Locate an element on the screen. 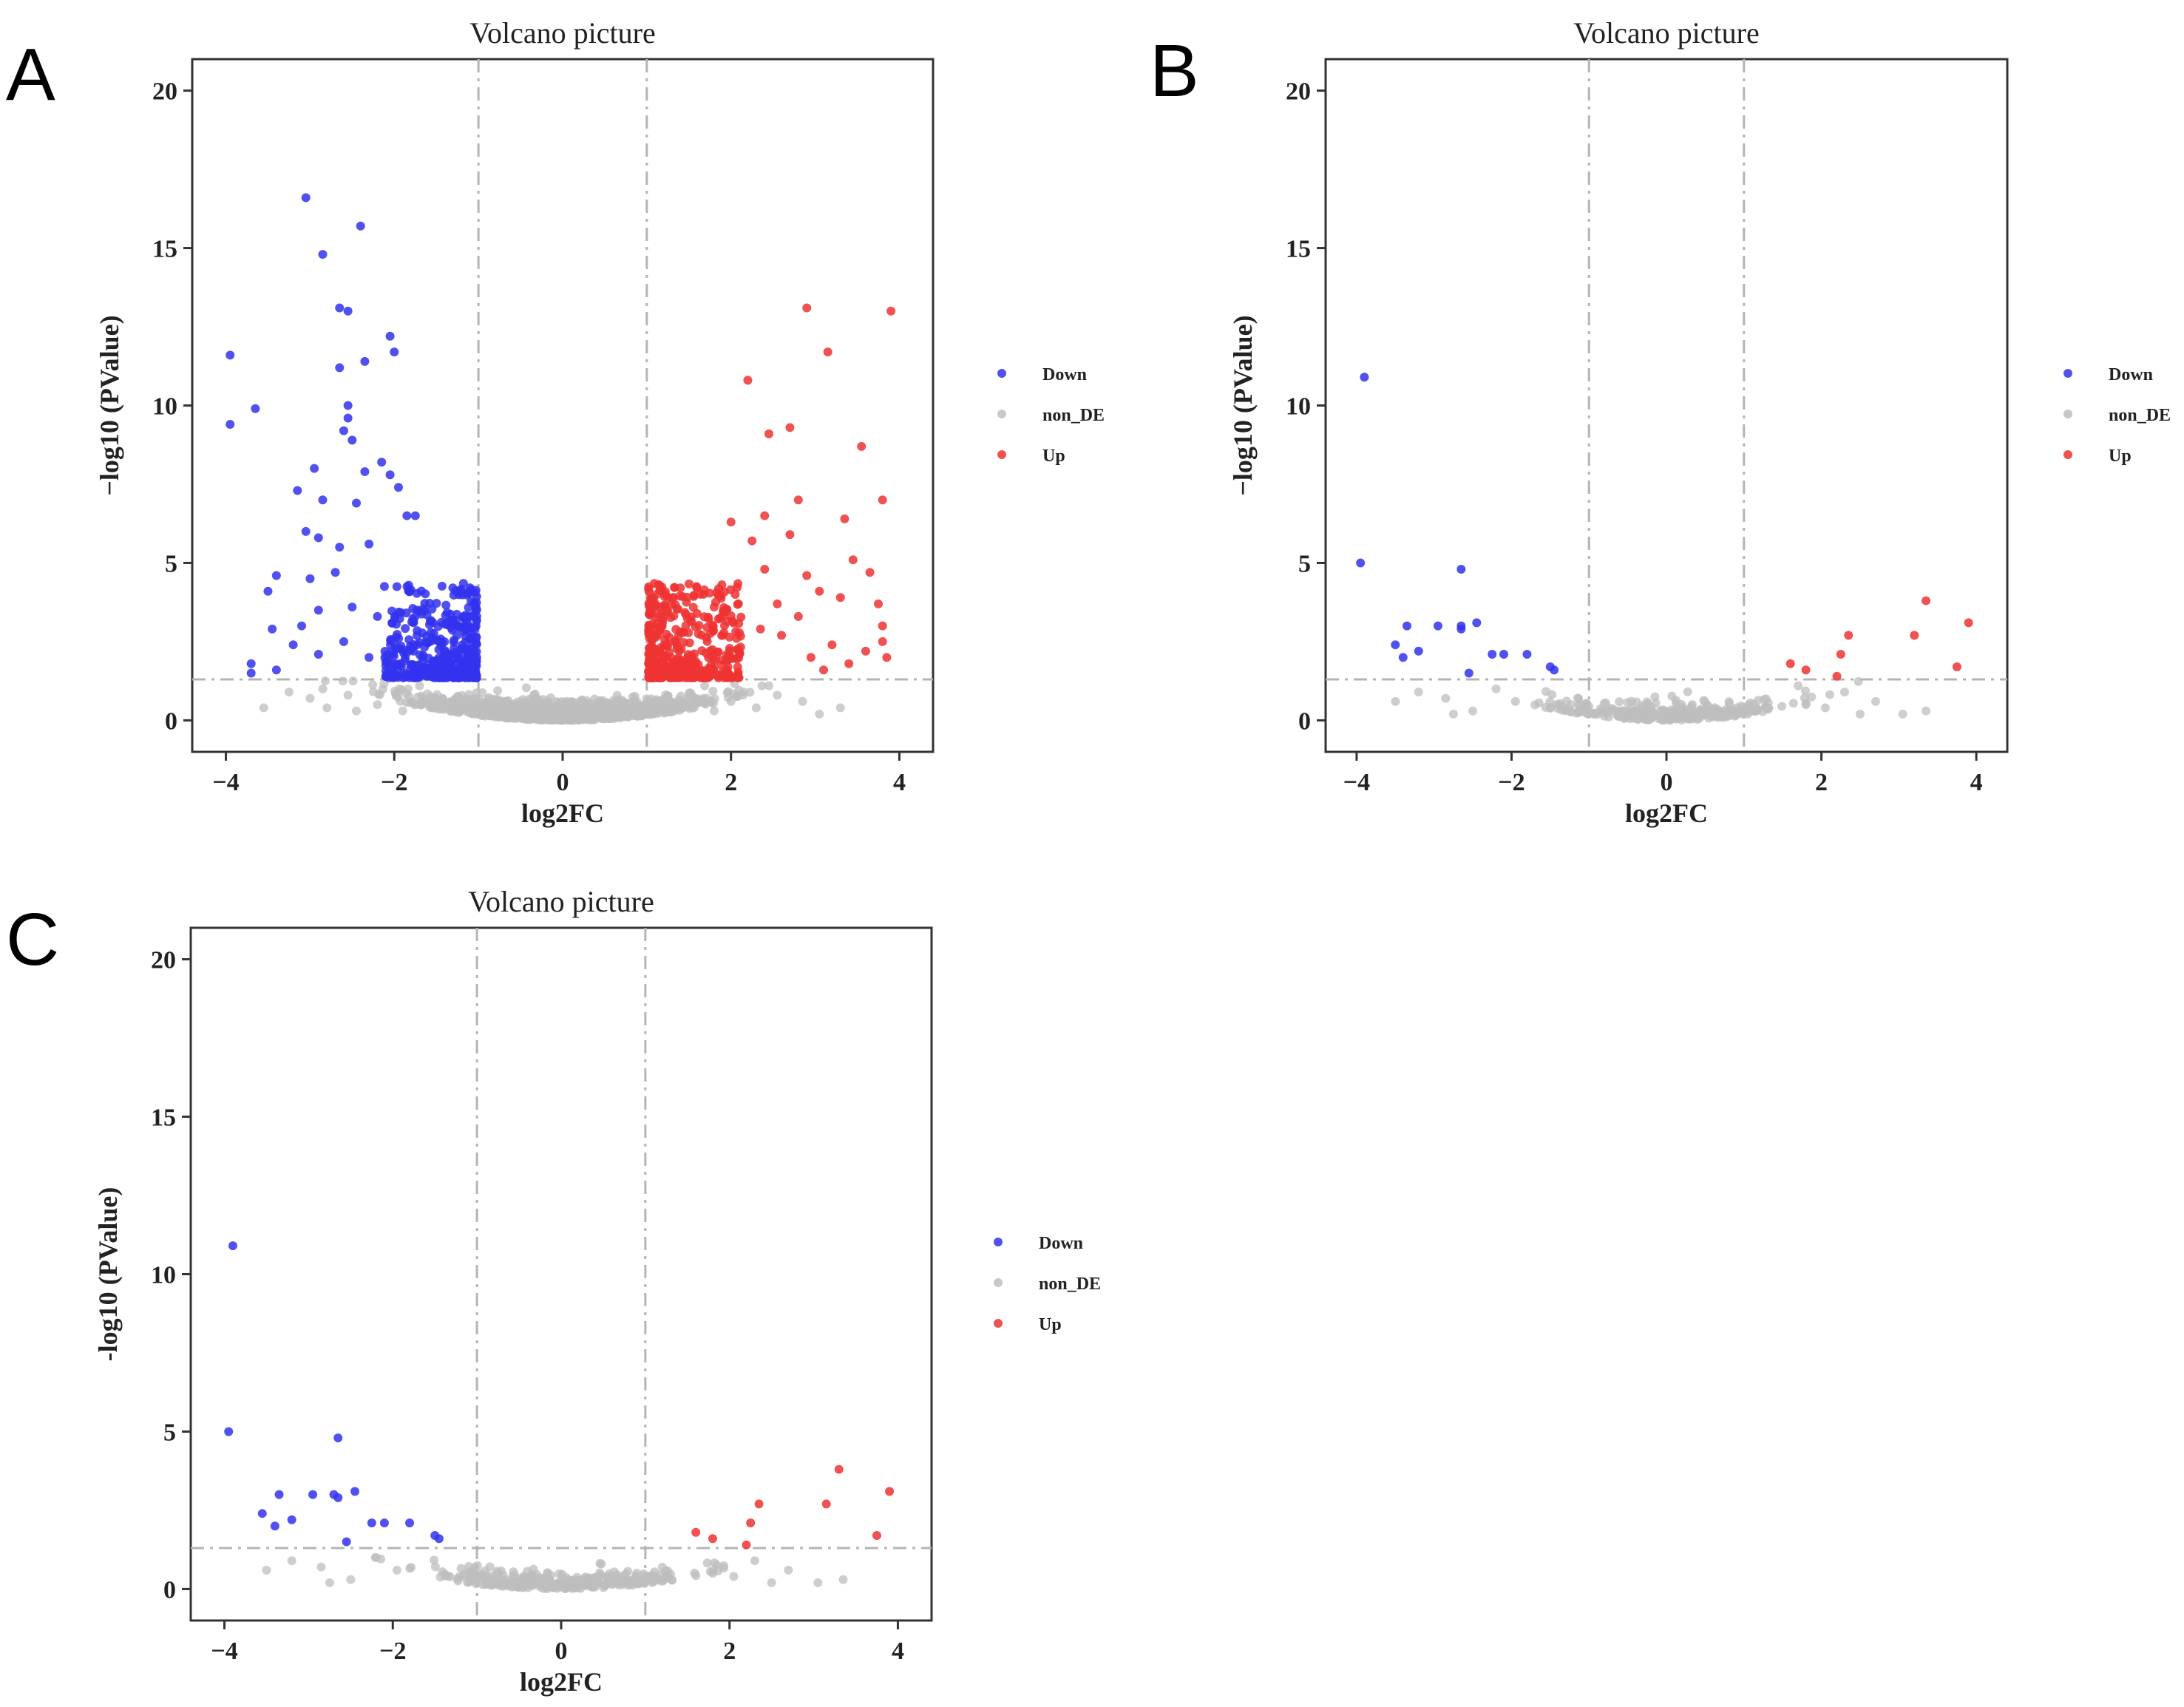 This screenshot has height=1707, width=2184. x-tick-label: 2 is located at coordinates (1822, 782).